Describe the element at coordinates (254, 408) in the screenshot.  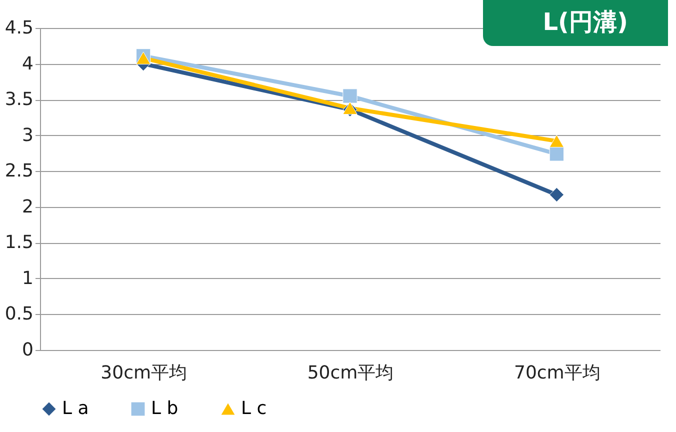
I see `legend-label: L c` at that location.